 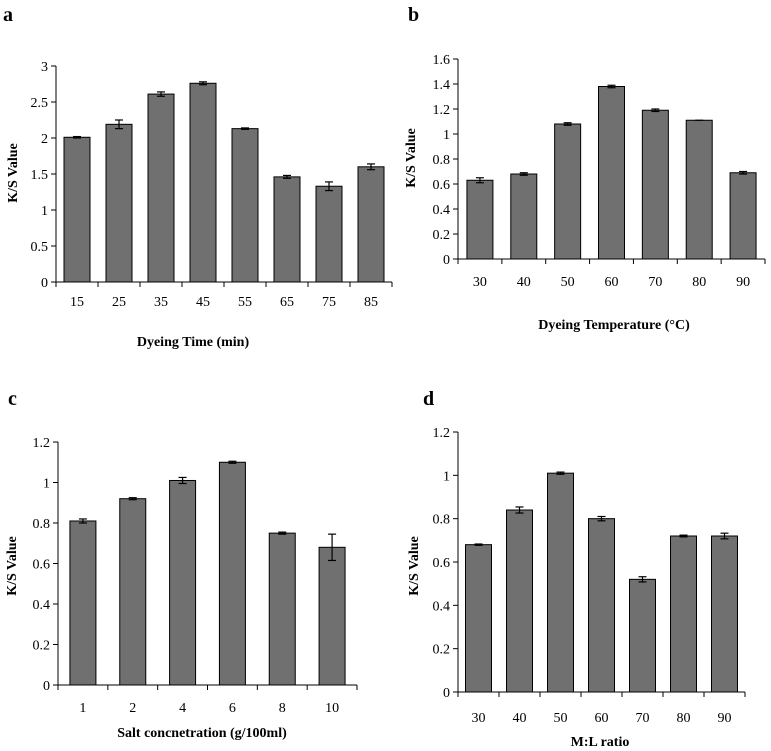 What do you see at coordinates (524, 282) in the screenshot?
I see `panel-b-x-tick-label: 40` at bounding box center [524, 282].